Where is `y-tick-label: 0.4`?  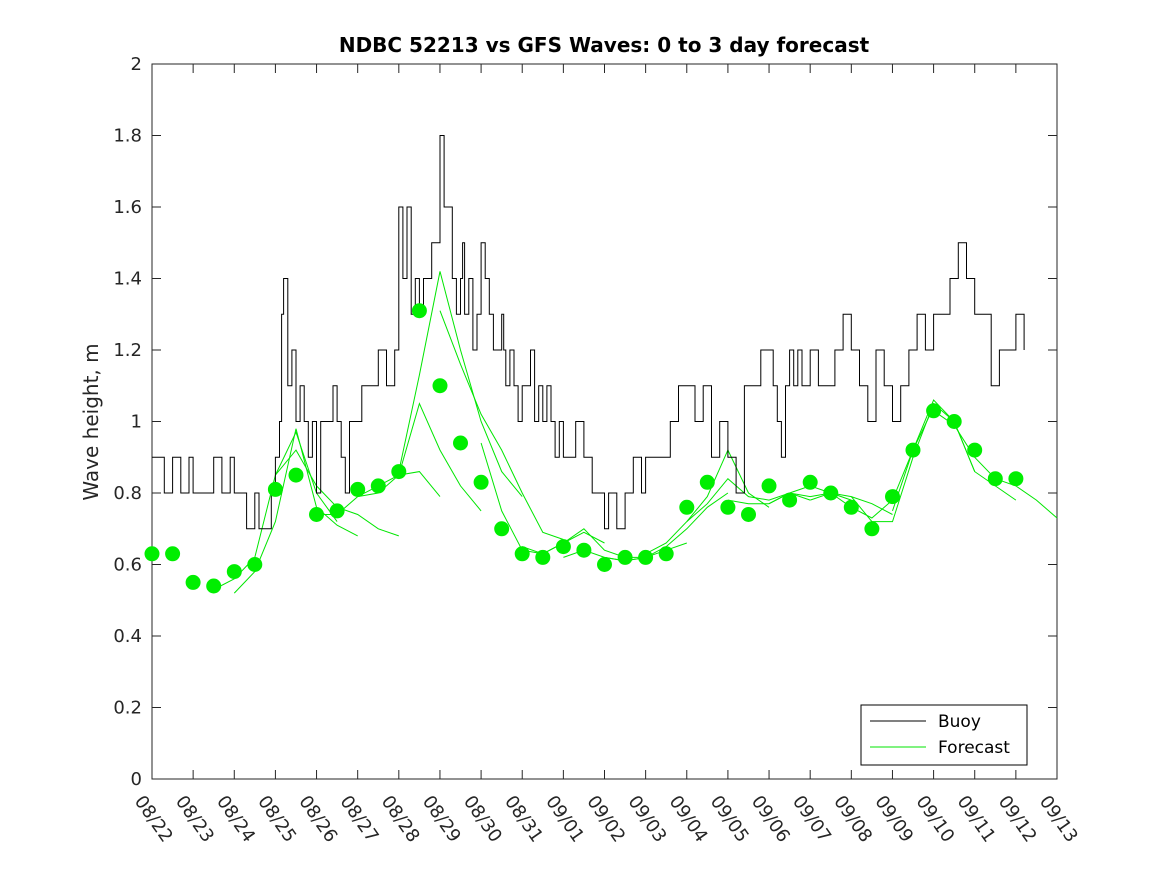
y-tick-label: 0.4 is located at coordinates (127, 636).